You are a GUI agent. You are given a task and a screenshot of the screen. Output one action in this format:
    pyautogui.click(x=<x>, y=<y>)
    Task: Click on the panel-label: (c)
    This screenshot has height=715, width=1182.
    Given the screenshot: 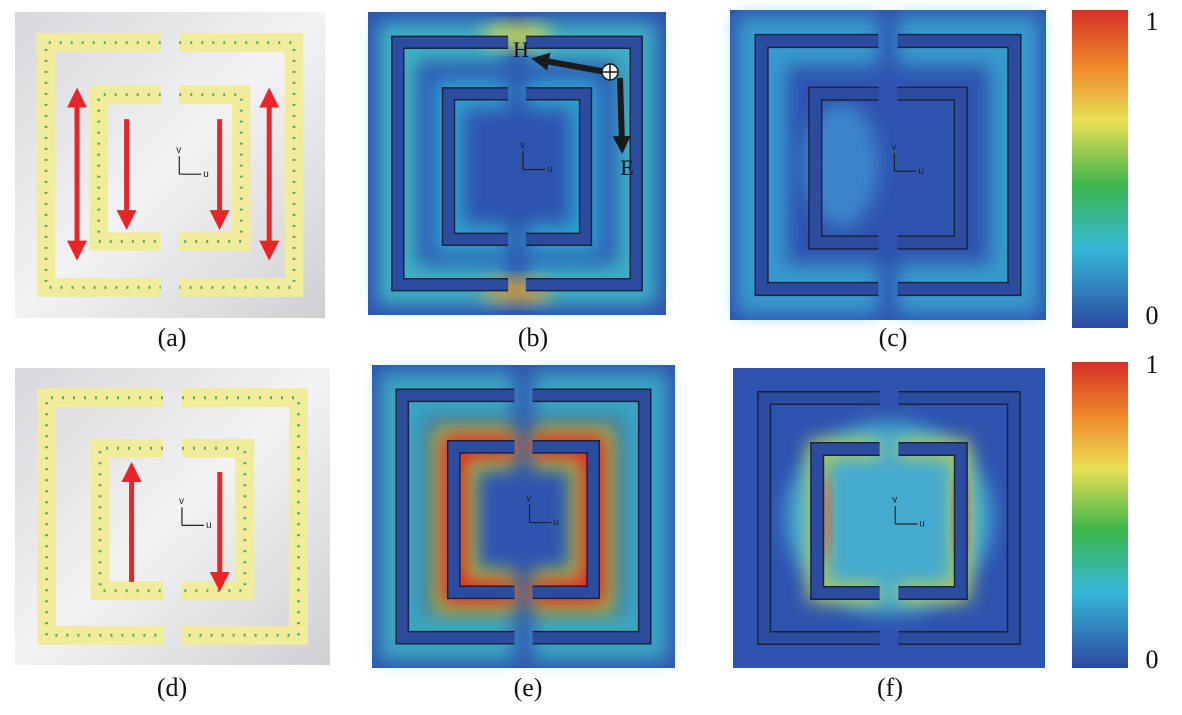 What is the action you would take?
    pyautogui.click(x=893, y=337)
    